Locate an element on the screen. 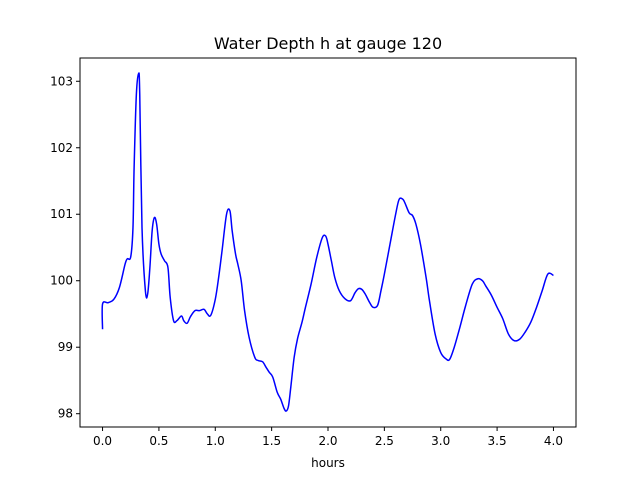 The height and width of the screenshot is (480, 640). x-tick-label: 3.5 is located at coordinates (497, 441).